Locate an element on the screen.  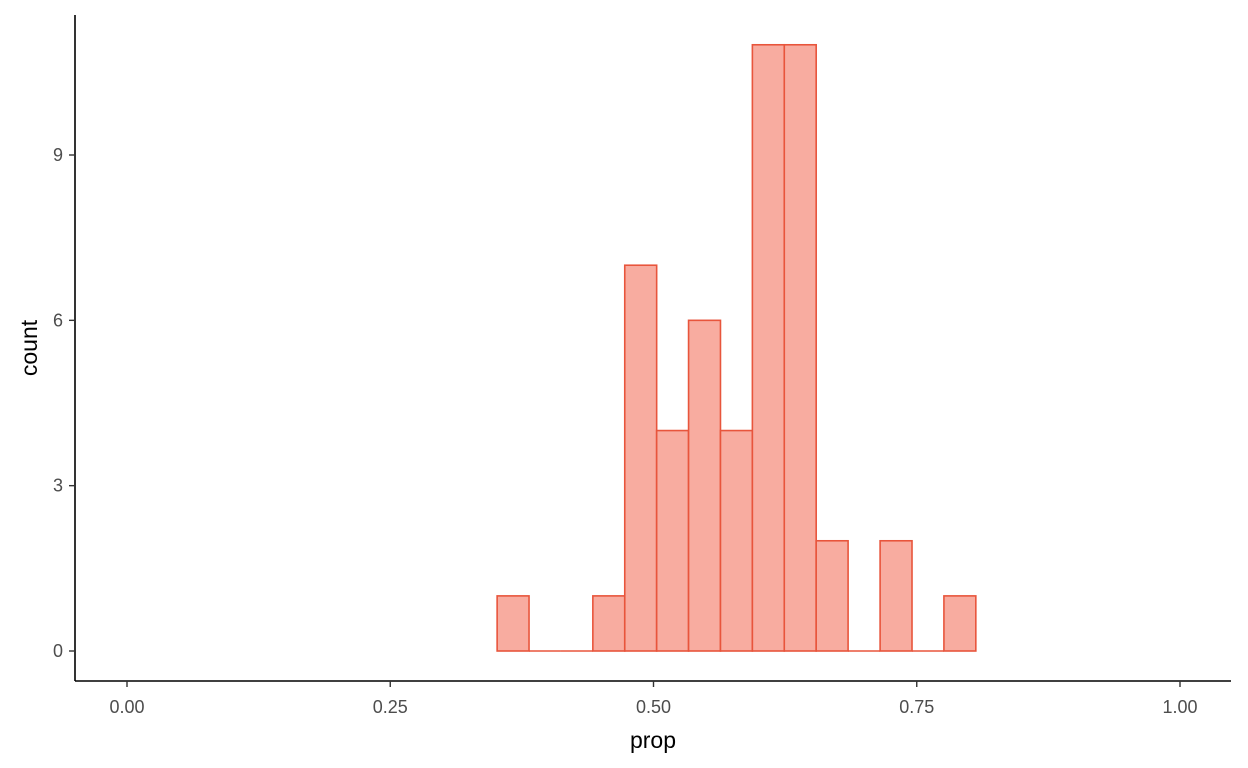
x-tick-label-2: 0.50 is located at coordinates (653, 707).